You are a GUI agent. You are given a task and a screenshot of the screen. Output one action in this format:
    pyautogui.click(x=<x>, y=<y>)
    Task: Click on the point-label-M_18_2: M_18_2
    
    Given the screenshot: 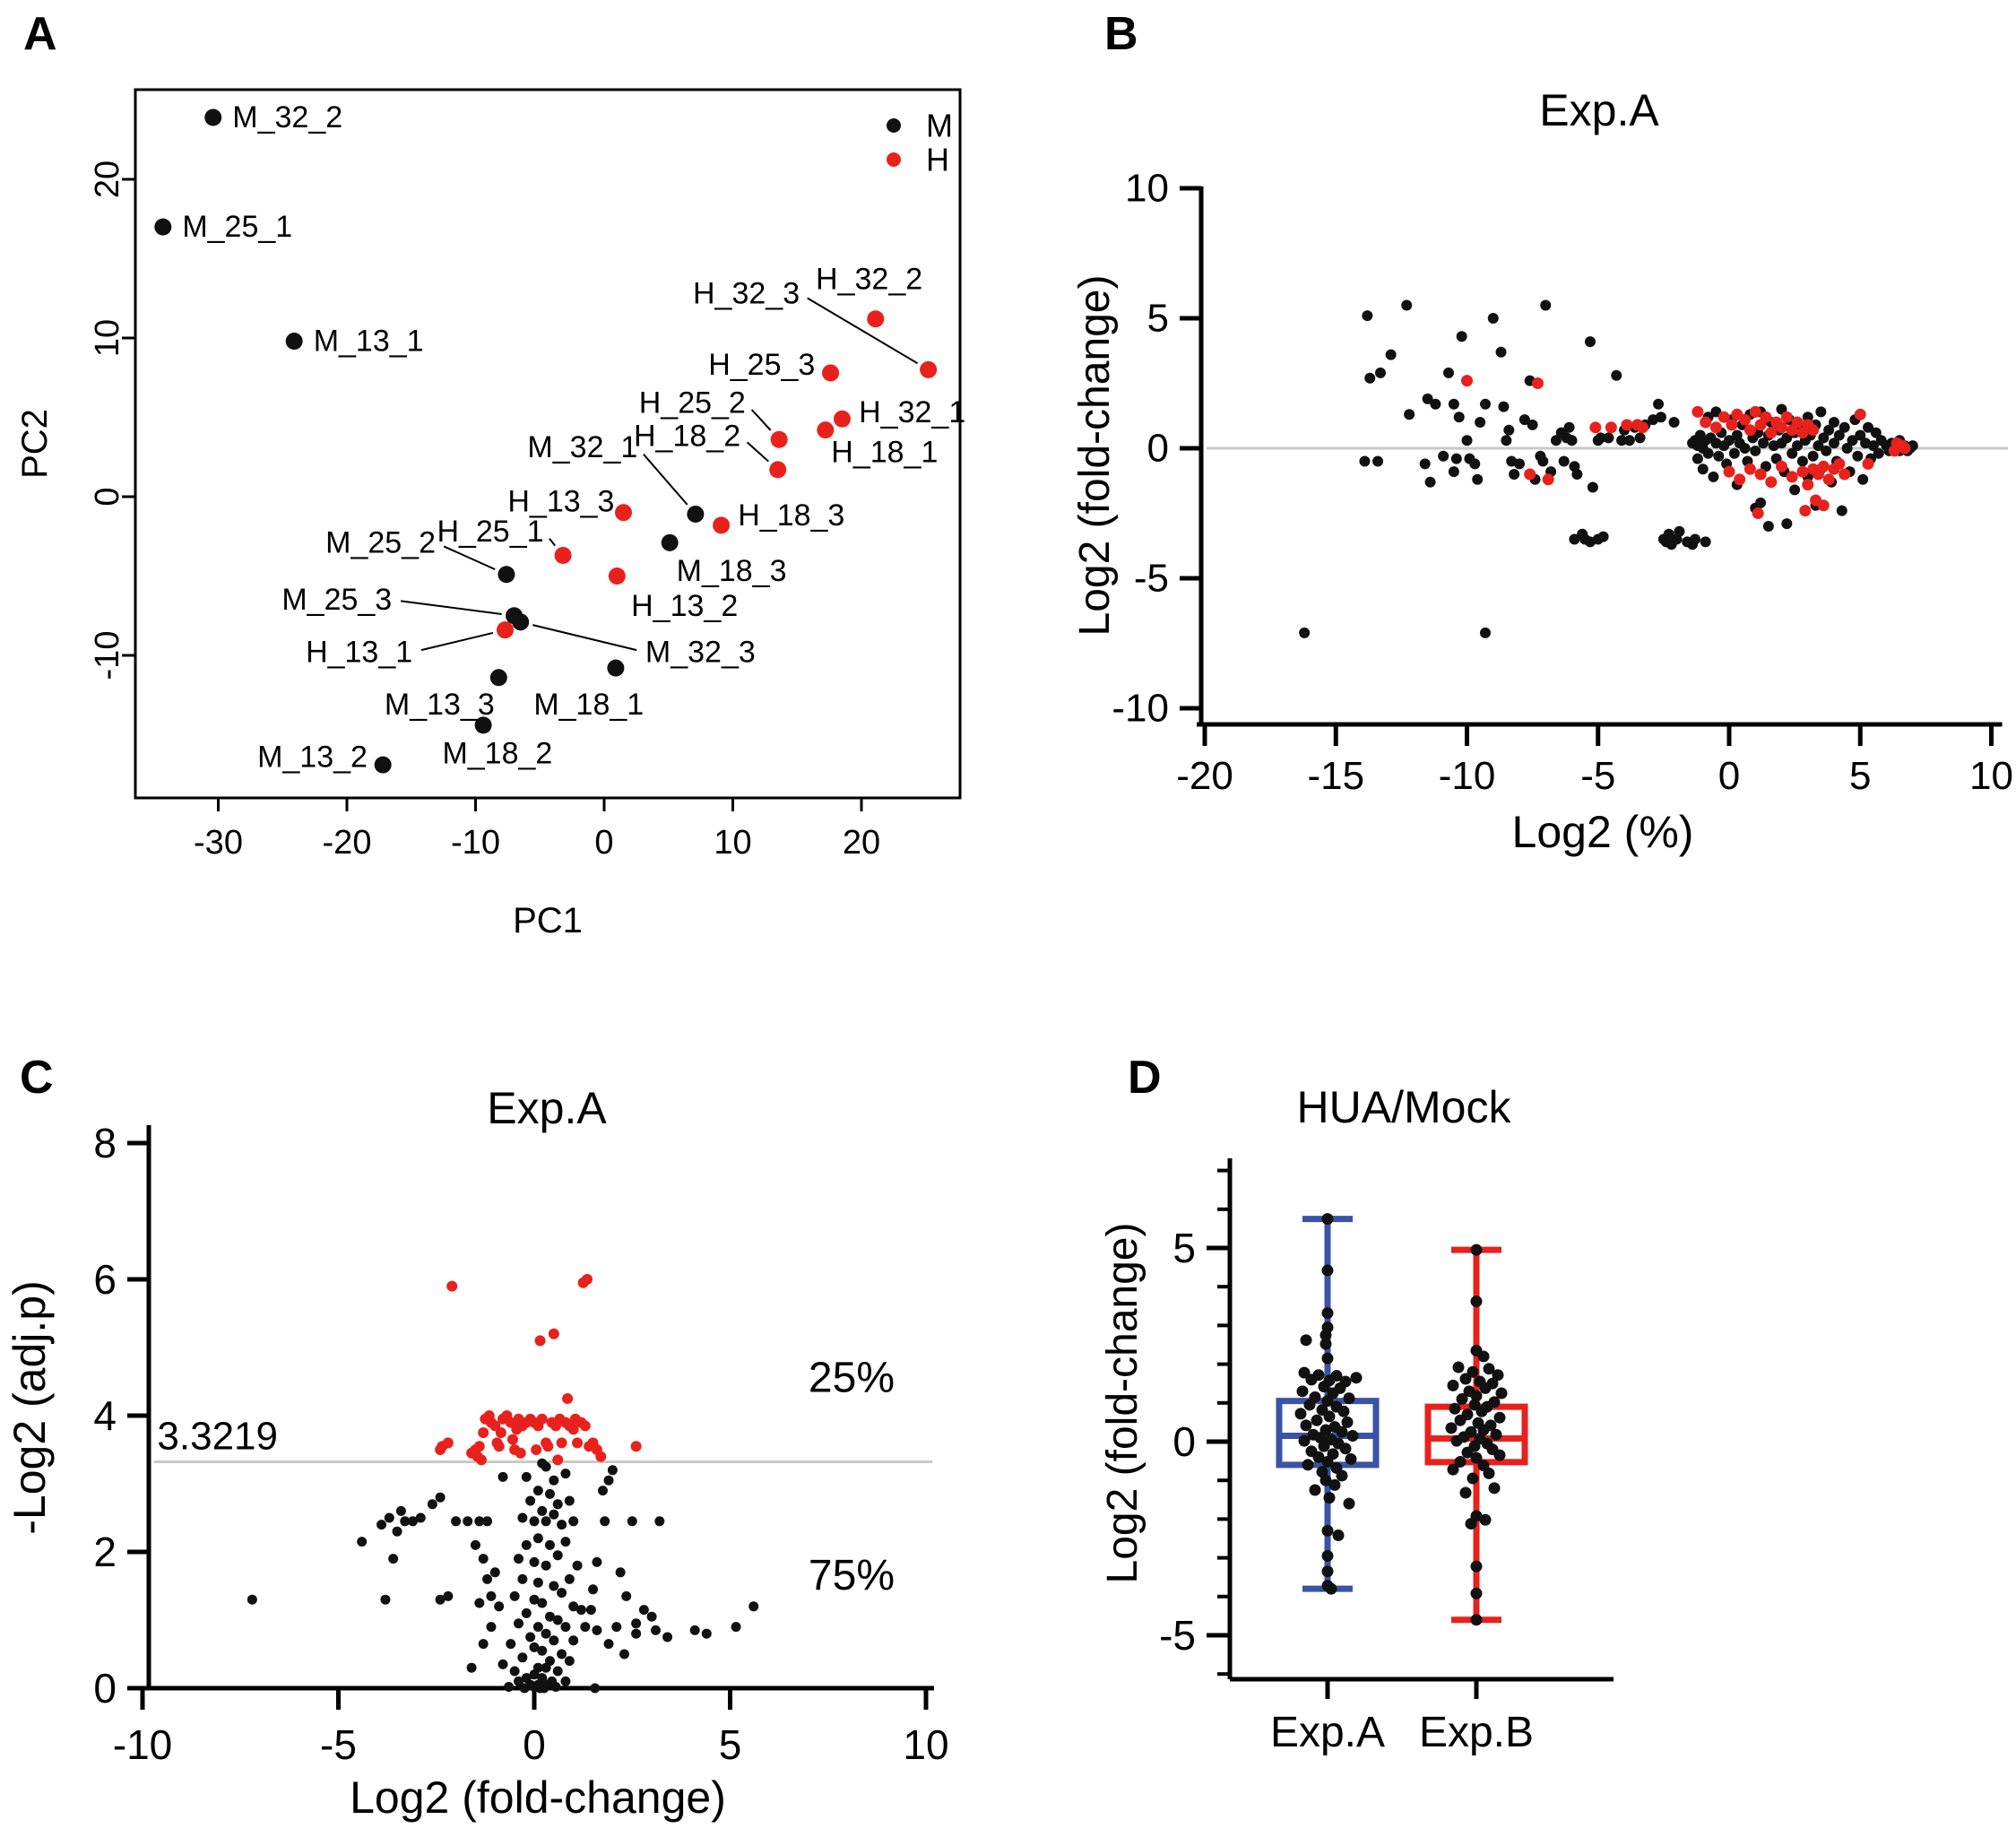 What is the action you would take?
    pyautogui.click(x=497, y=754)
    